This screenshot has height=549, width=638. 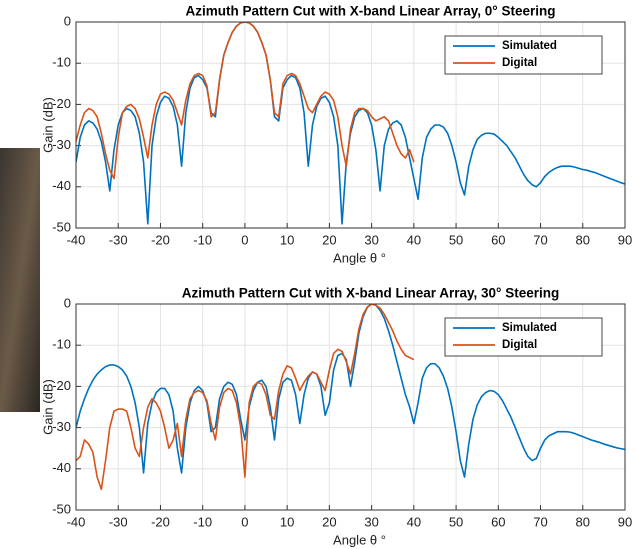 What do you see at coordinates (20, 280) in the screenshot?
I see `background-photo` at bounding box center [20, 280].